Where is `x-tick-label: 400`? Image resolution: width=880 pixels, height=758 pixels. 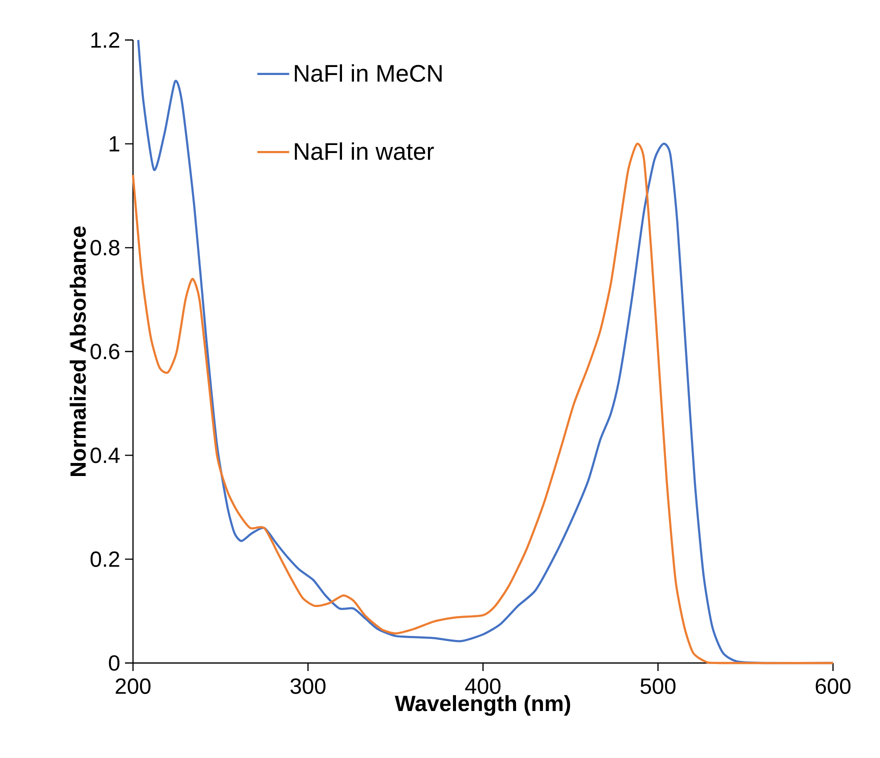 x-tick-label: 400 is located at coordinates (482, 686).